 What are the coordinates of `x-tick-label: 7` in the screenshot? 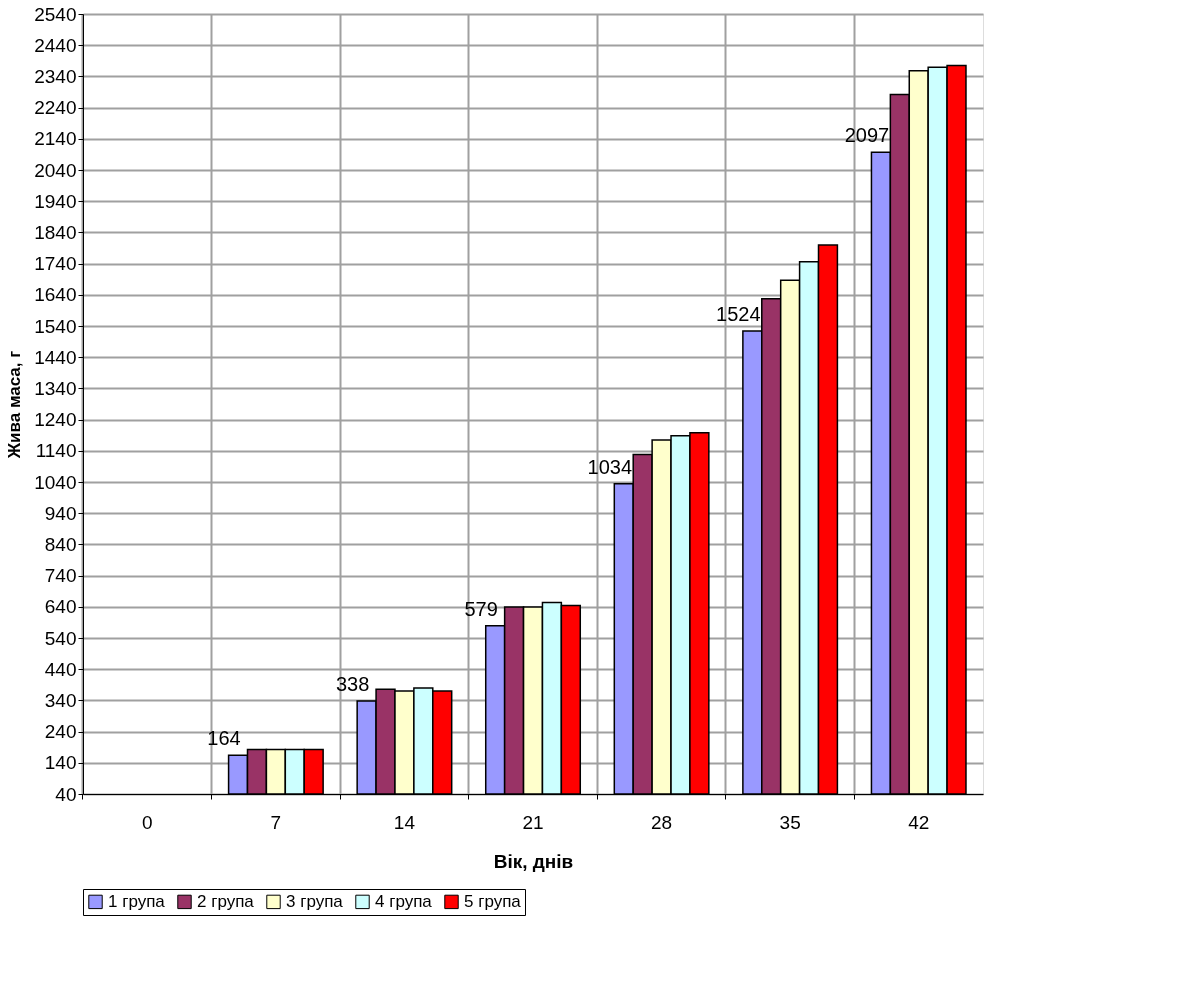 It's located at (276, 822).